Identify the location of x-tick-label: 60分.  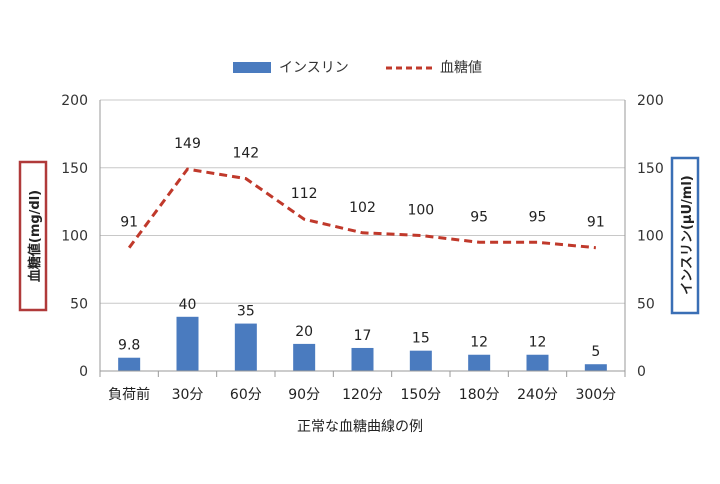
(246, 395).